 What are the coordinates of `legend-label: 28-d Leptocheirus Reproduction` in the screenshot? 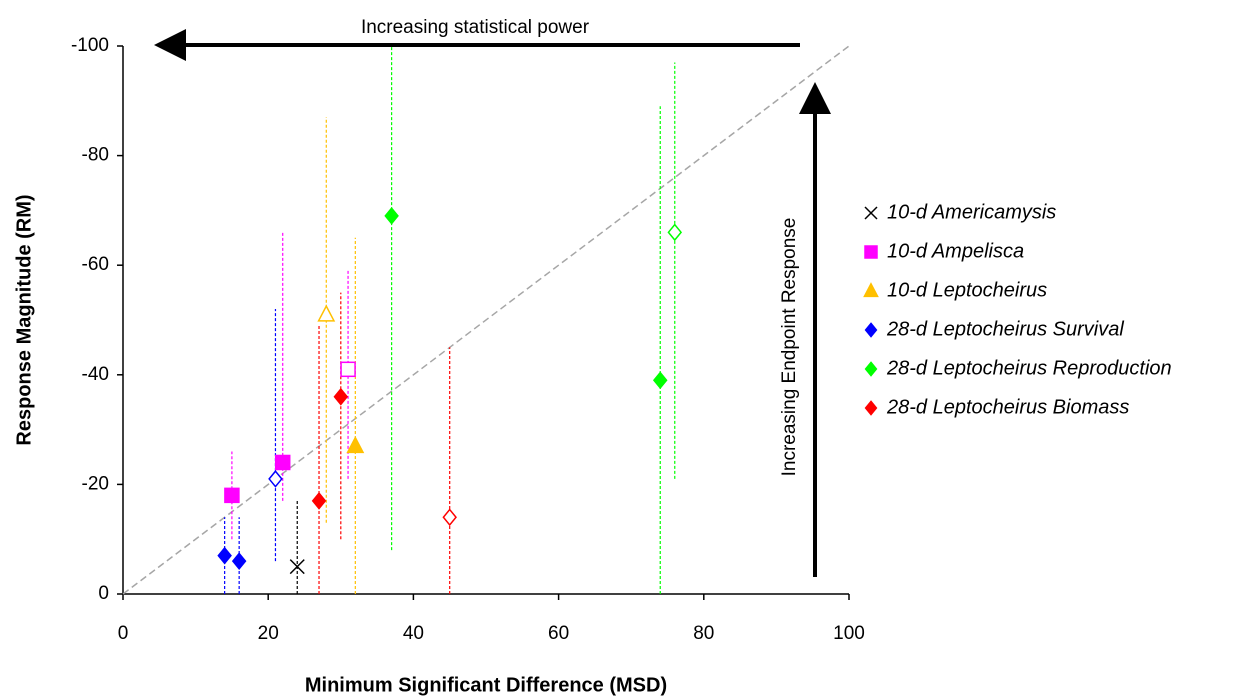 It's located at (1029, 368).